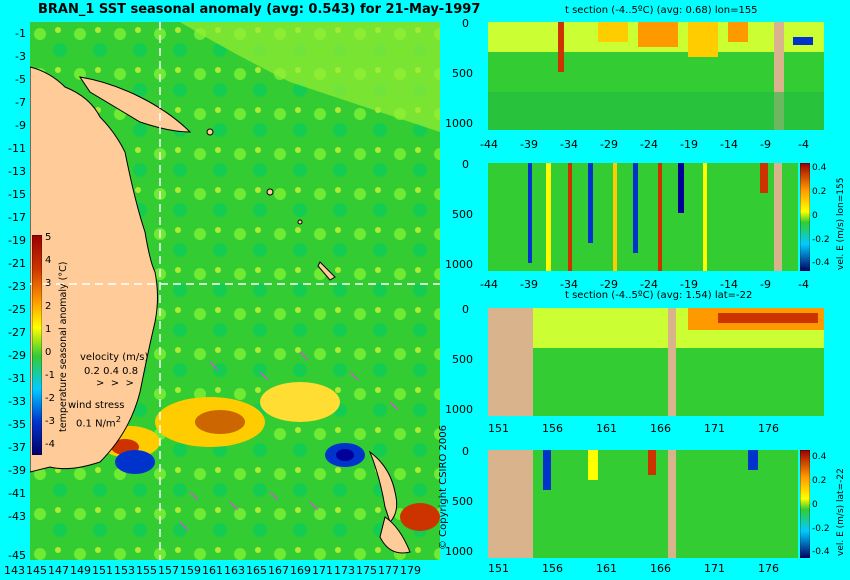 This screenshot has width=850, height=580. Describe the element at coordinates (443, 487) in the screenshot. I see `copyright-notice: © Copyright CSIRO 2006` at that location.